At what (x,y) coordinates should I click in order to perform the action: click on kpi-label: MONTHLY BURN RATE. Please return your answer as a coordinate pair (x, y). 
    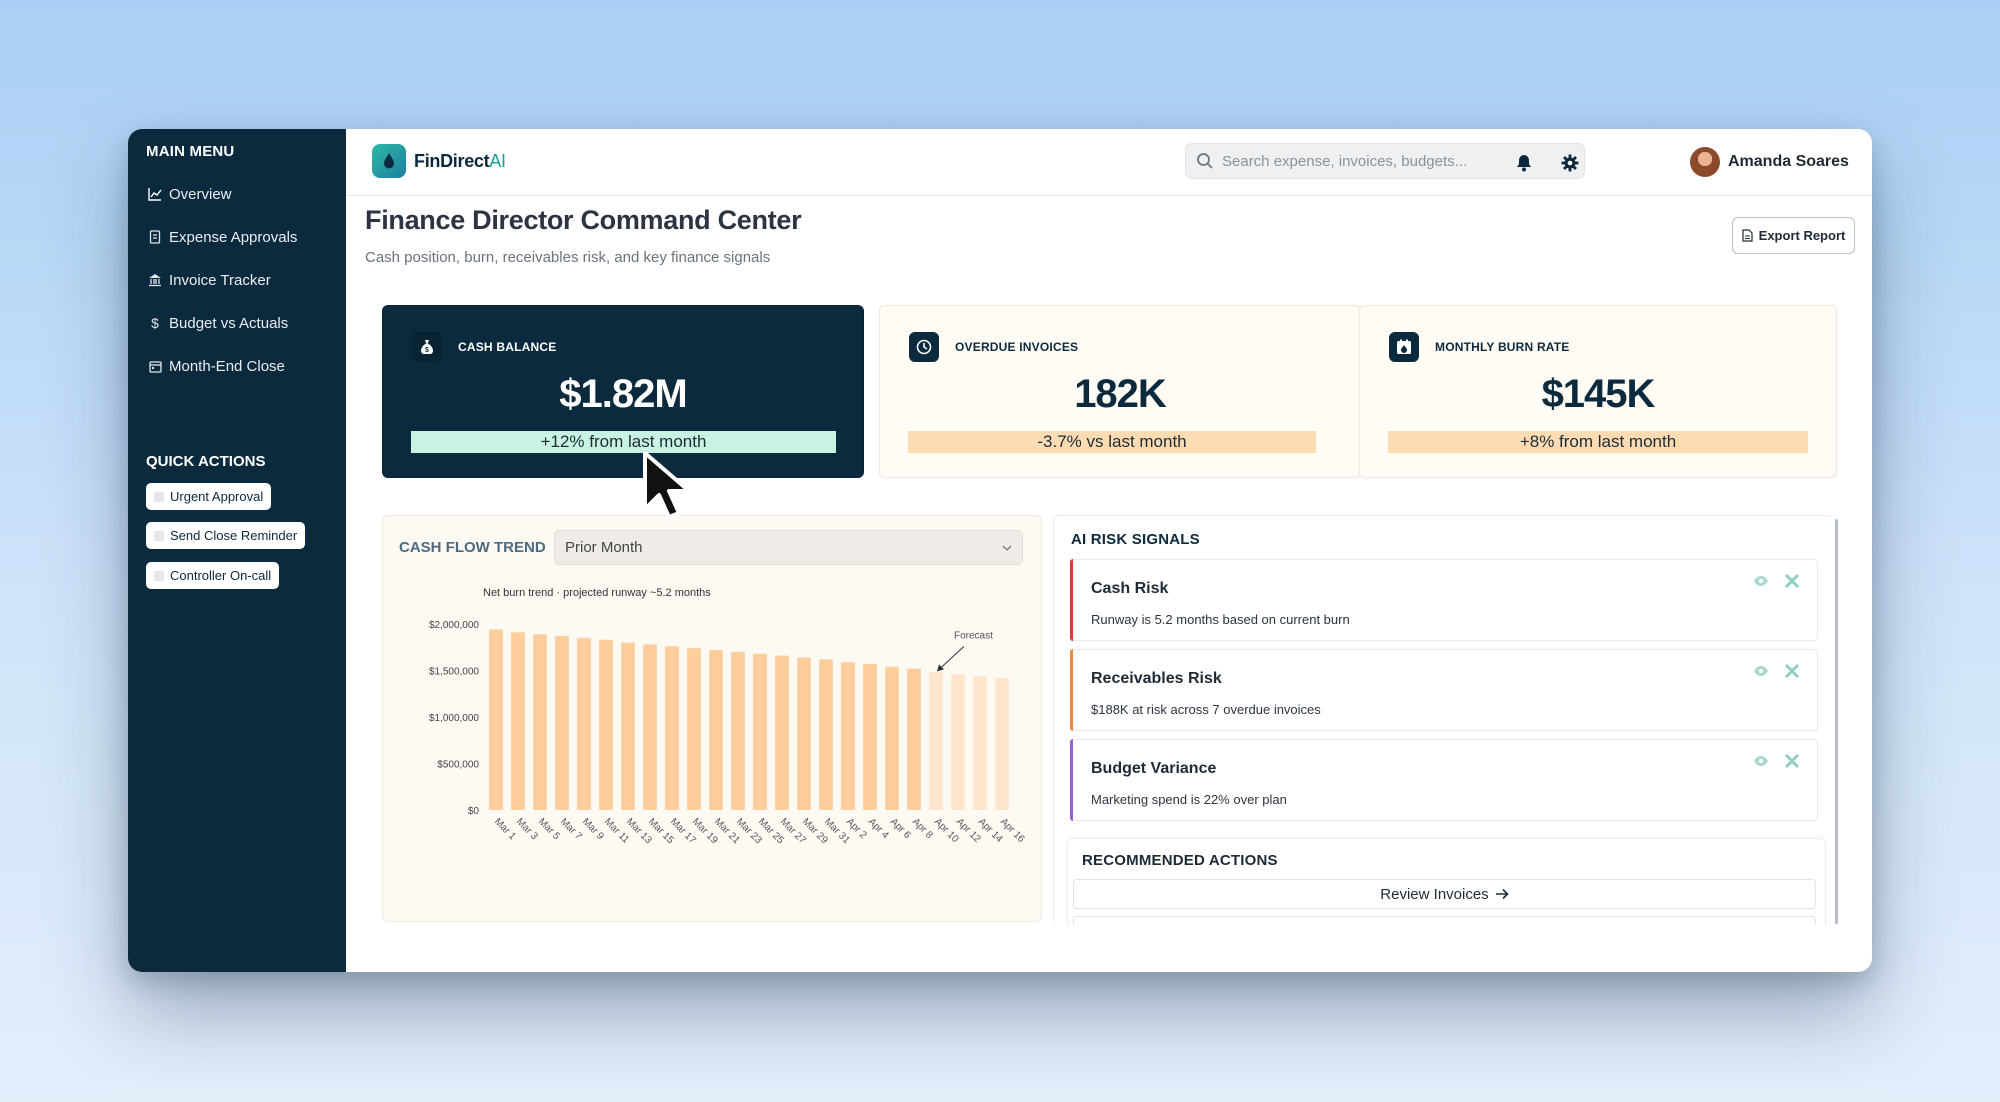
    Looking at the image, I should click on (1502, 347).